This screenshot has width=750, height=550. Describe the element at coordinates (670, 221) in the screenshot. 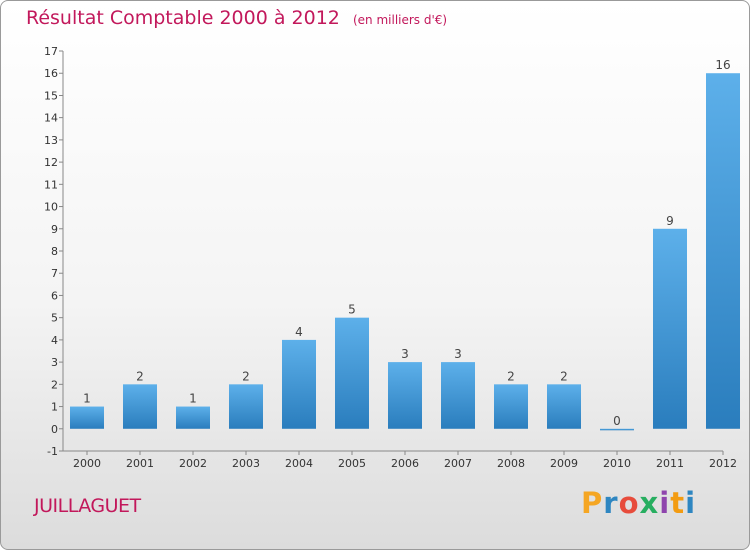

I see `bar-value-label: 9` at that location.